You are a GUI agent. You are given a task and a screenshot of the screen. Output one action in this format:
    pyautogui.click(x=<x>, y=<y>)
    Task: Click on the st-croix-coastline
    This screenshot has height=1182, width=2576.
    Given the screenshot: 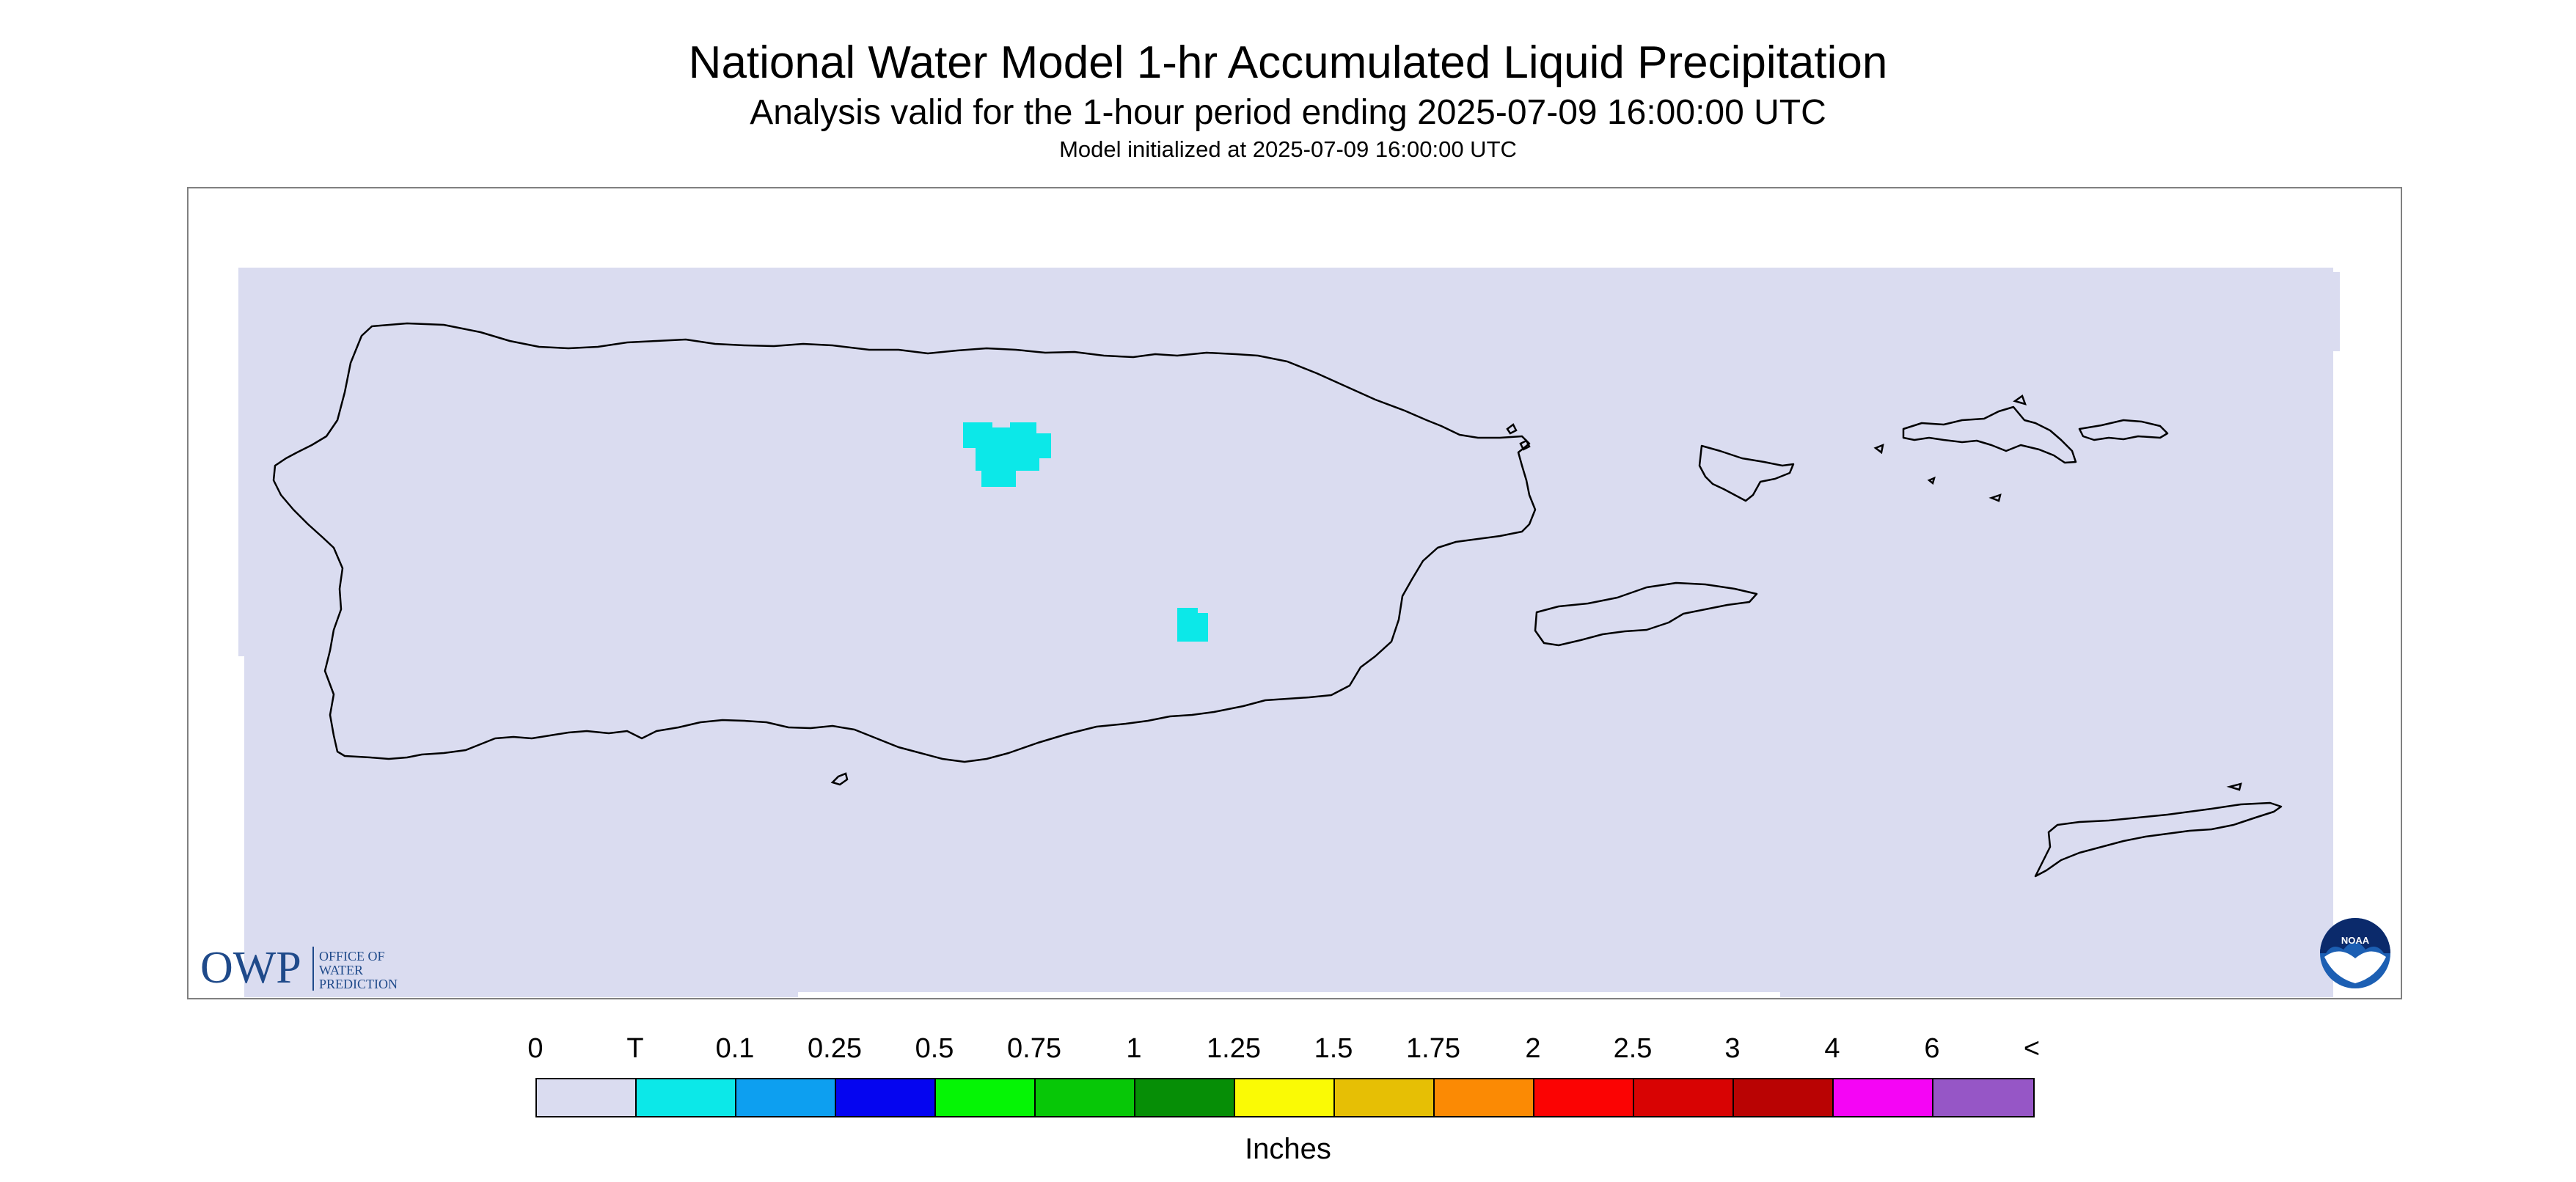 What is the action you would take?
    pyautogui.click(x=2158, y=840)
    